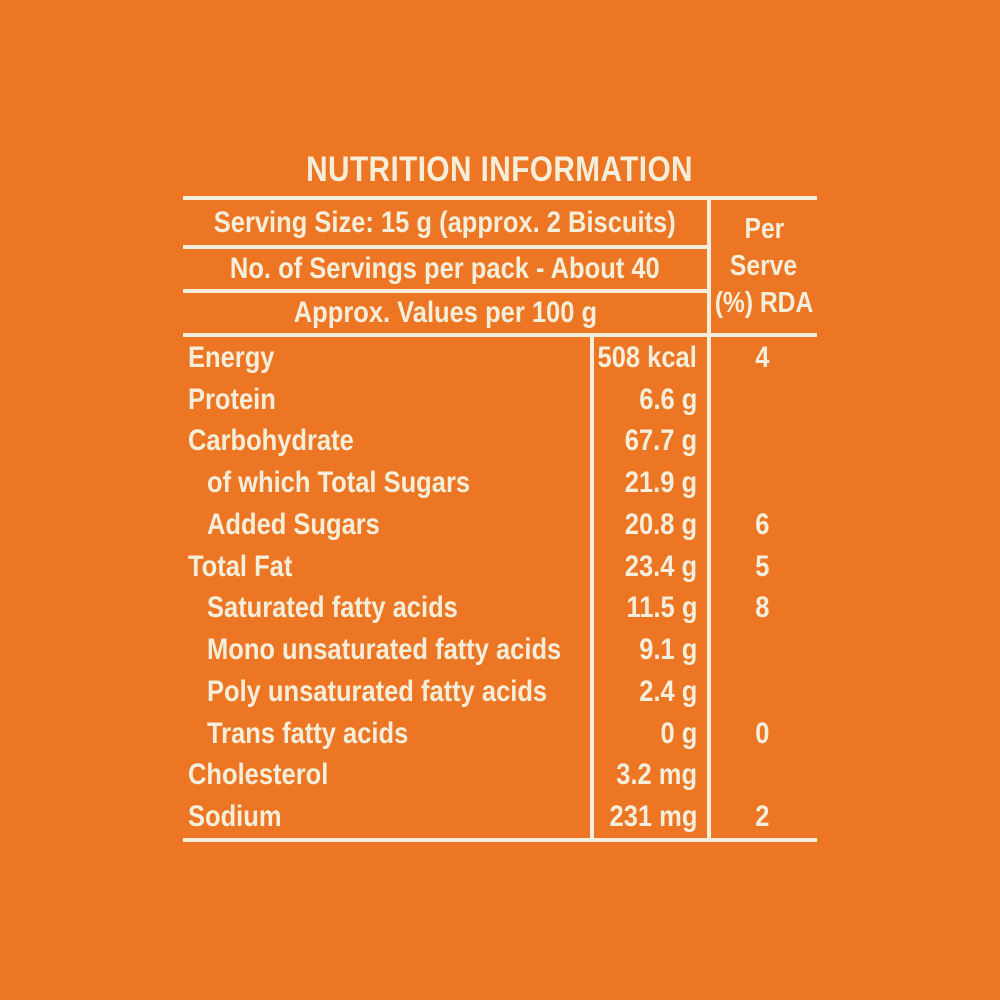 The image size is (1000, 1000). I want to click on nutrient-name-cell: Cholesterol, so click(386, 776).